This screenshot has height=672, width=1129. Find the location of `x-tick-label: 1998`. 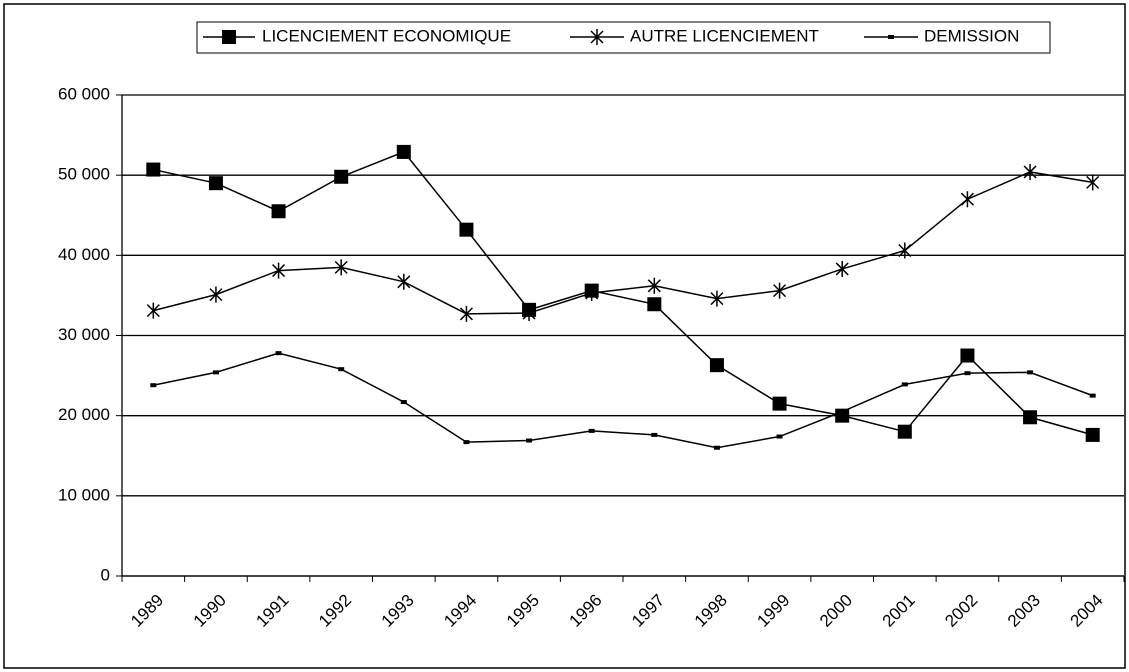

x-tick-label: 1998 is located at coordinates (711, 611).